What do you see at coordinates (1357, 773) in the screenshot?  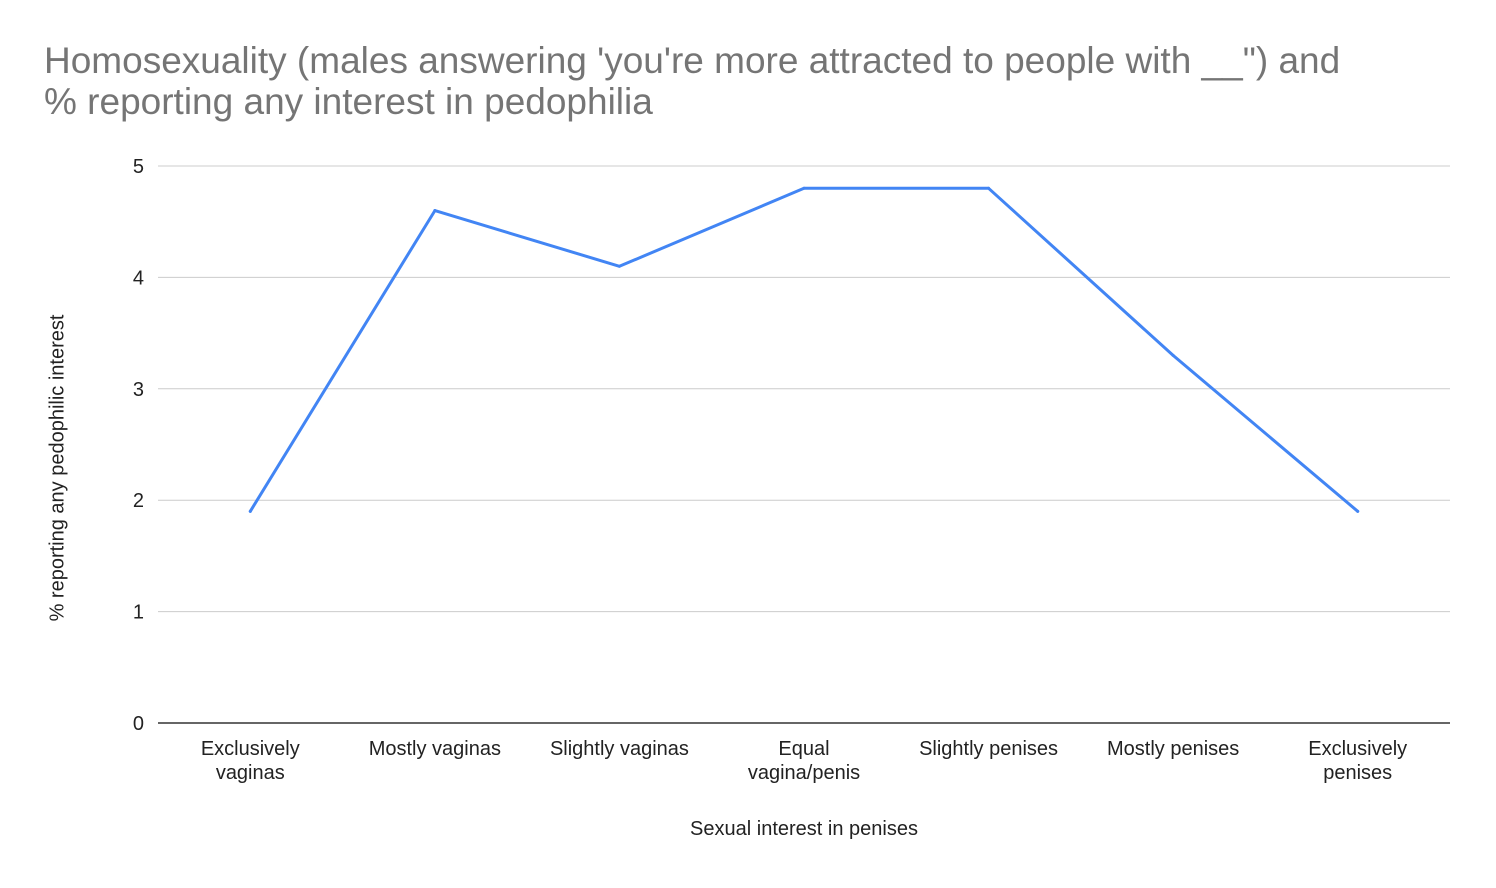 I see `x-tick-label-line: penises` at bounding box center [1357, 773].